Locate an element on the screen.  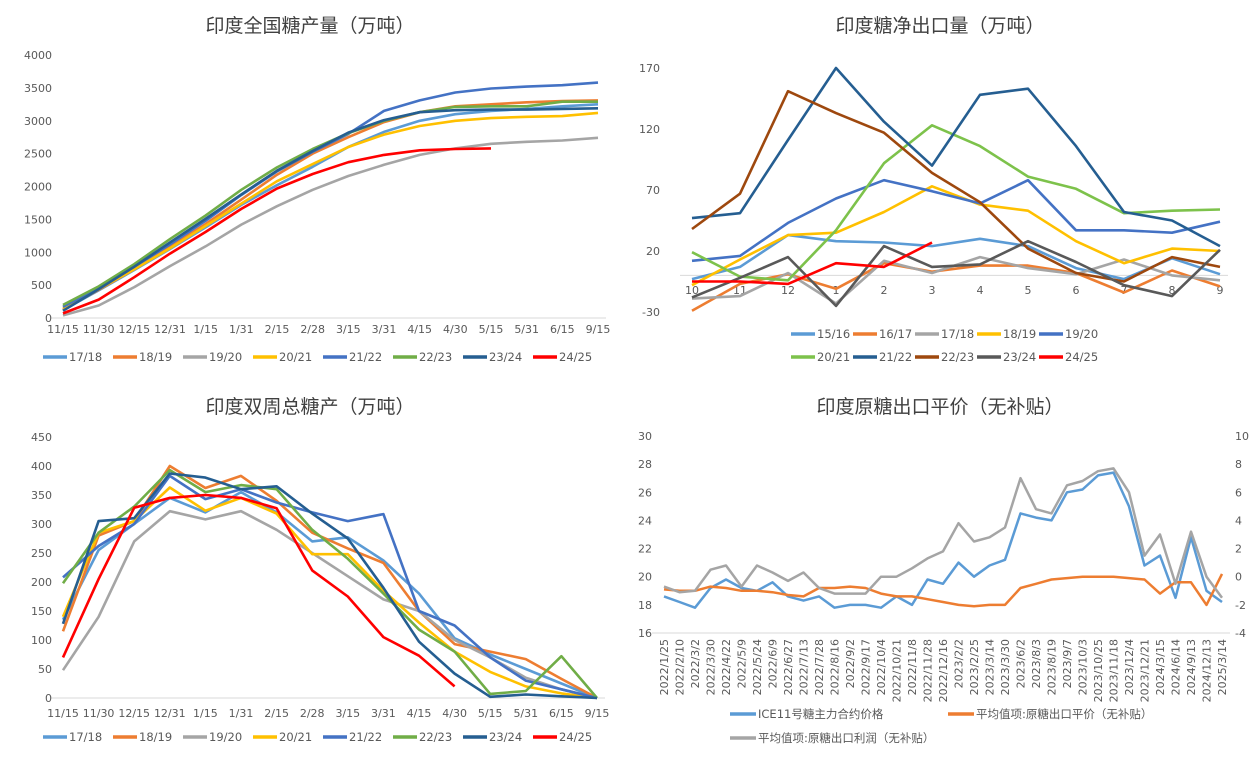
legend-label: 20/21 is located at coordinates (295, 737).